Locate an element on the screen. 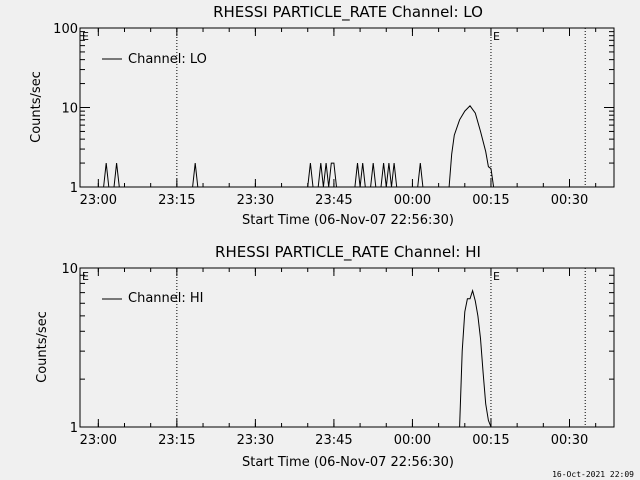 Image resolution: width=640 pixels, height=480 pixels. chart-title: RHESSI PARTICLE_RATE Channel: LO is located at coordinates (348, 12).